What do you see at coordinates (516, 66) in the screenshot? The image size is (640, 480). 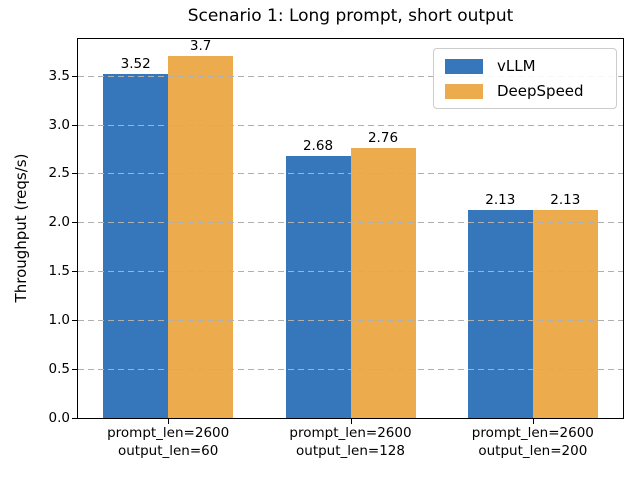 I see `legend-label-vllm: vLLM` at bounding box center [516, 66].